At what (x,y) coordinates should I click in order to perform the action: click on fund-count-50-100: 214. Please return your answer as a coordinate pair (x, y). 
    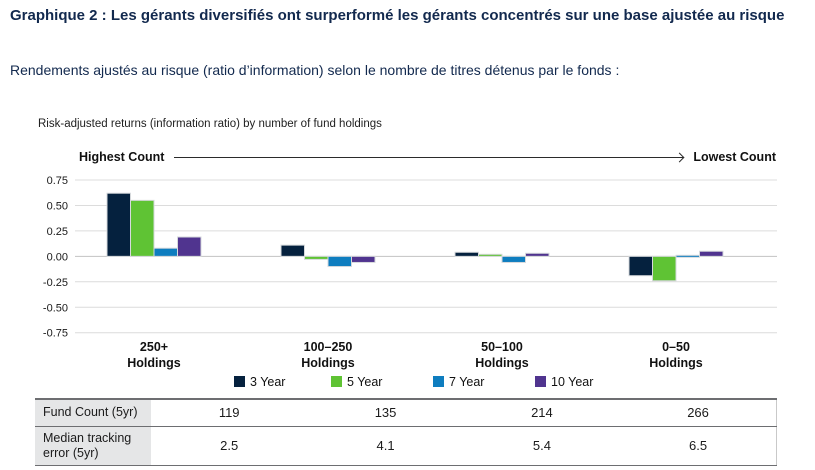
    Looking at the image, I should click on (542, 413).